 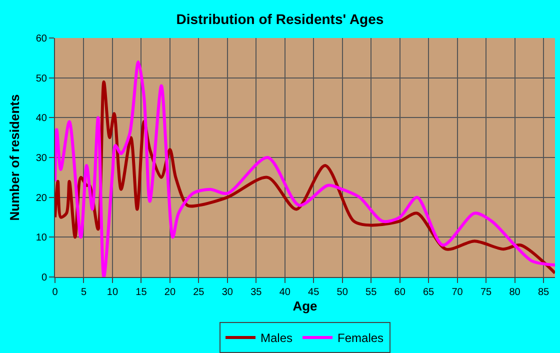 What do you see at coordinates (83, 292) in the screenshot?
I see `x-tick-label: 5` at bounding box center [83, 292].